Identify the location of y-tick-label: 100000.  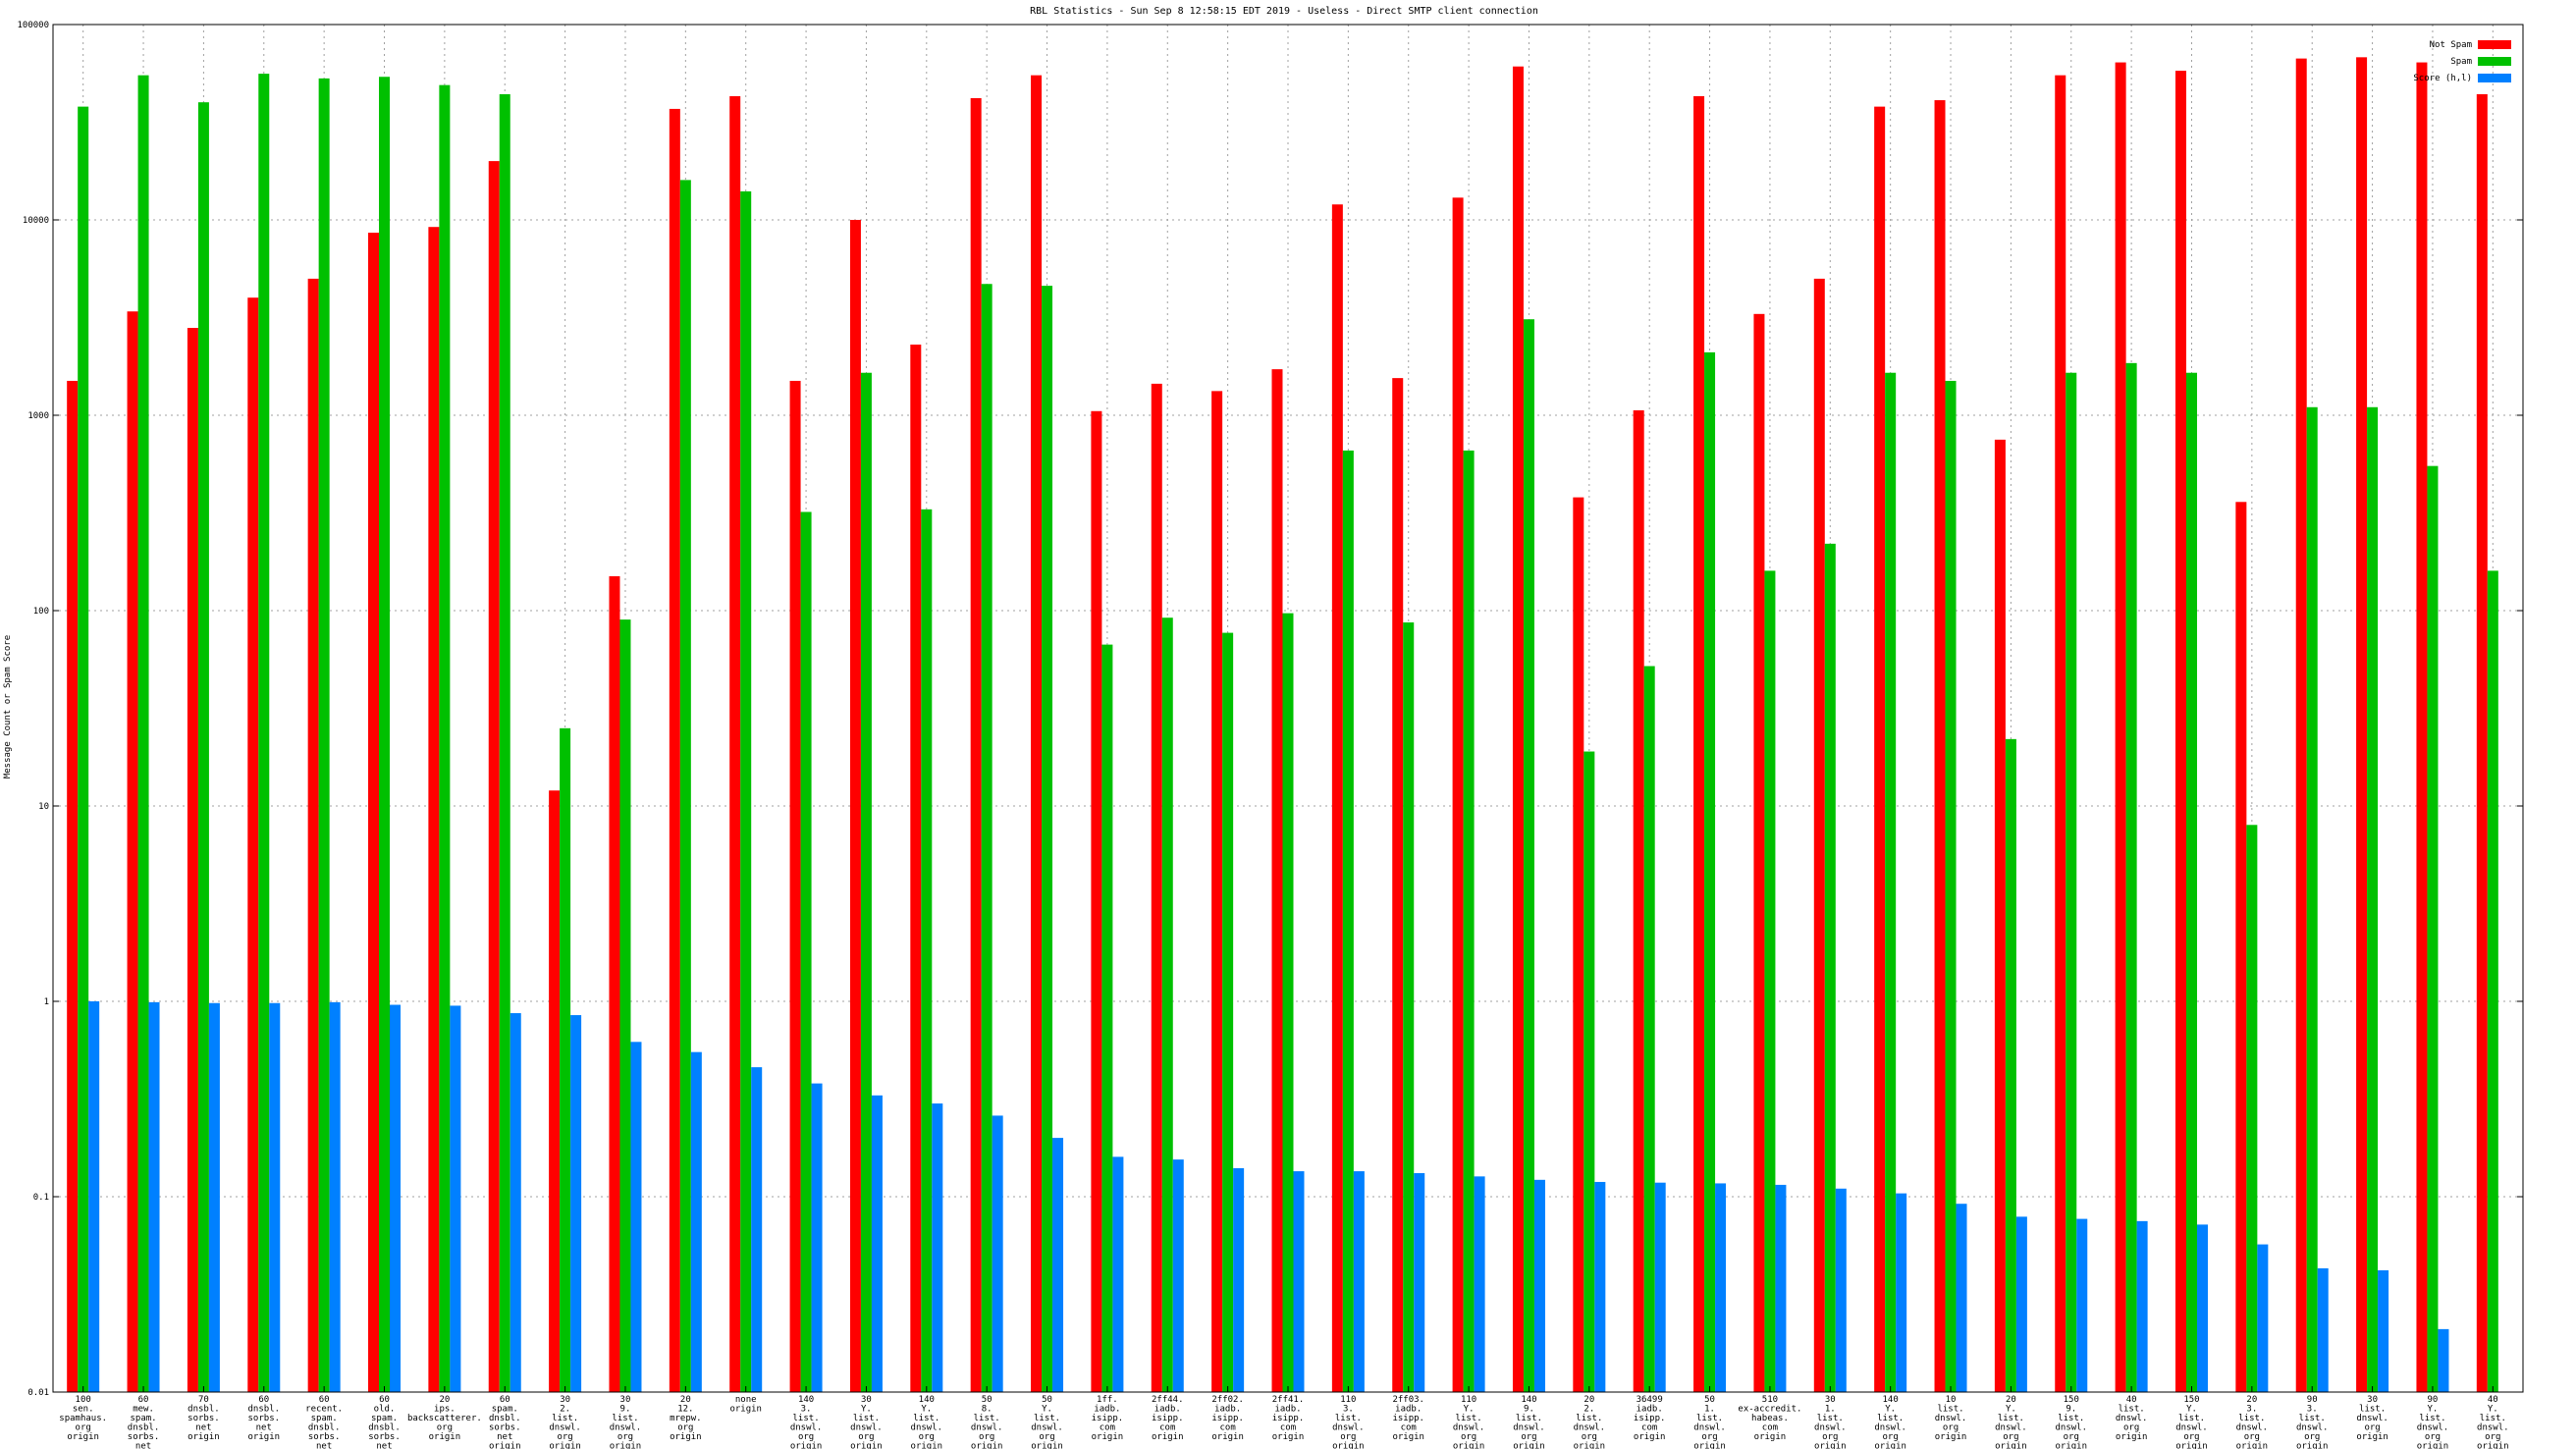
(33, 25).